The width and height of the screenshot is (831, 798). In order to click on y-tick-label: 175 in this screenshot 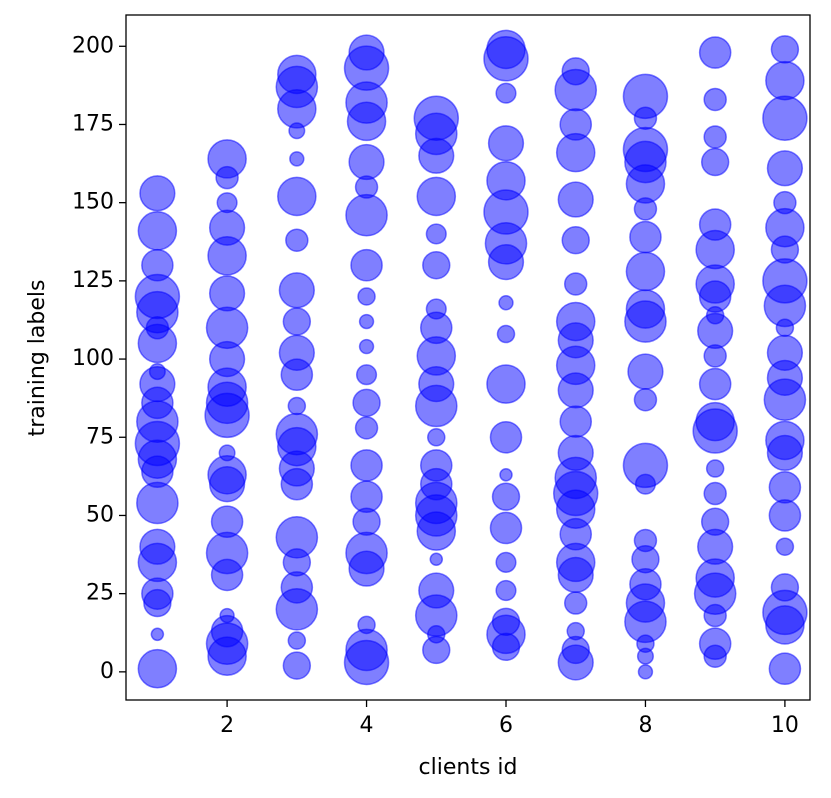, I will do `click(93, 123)`.